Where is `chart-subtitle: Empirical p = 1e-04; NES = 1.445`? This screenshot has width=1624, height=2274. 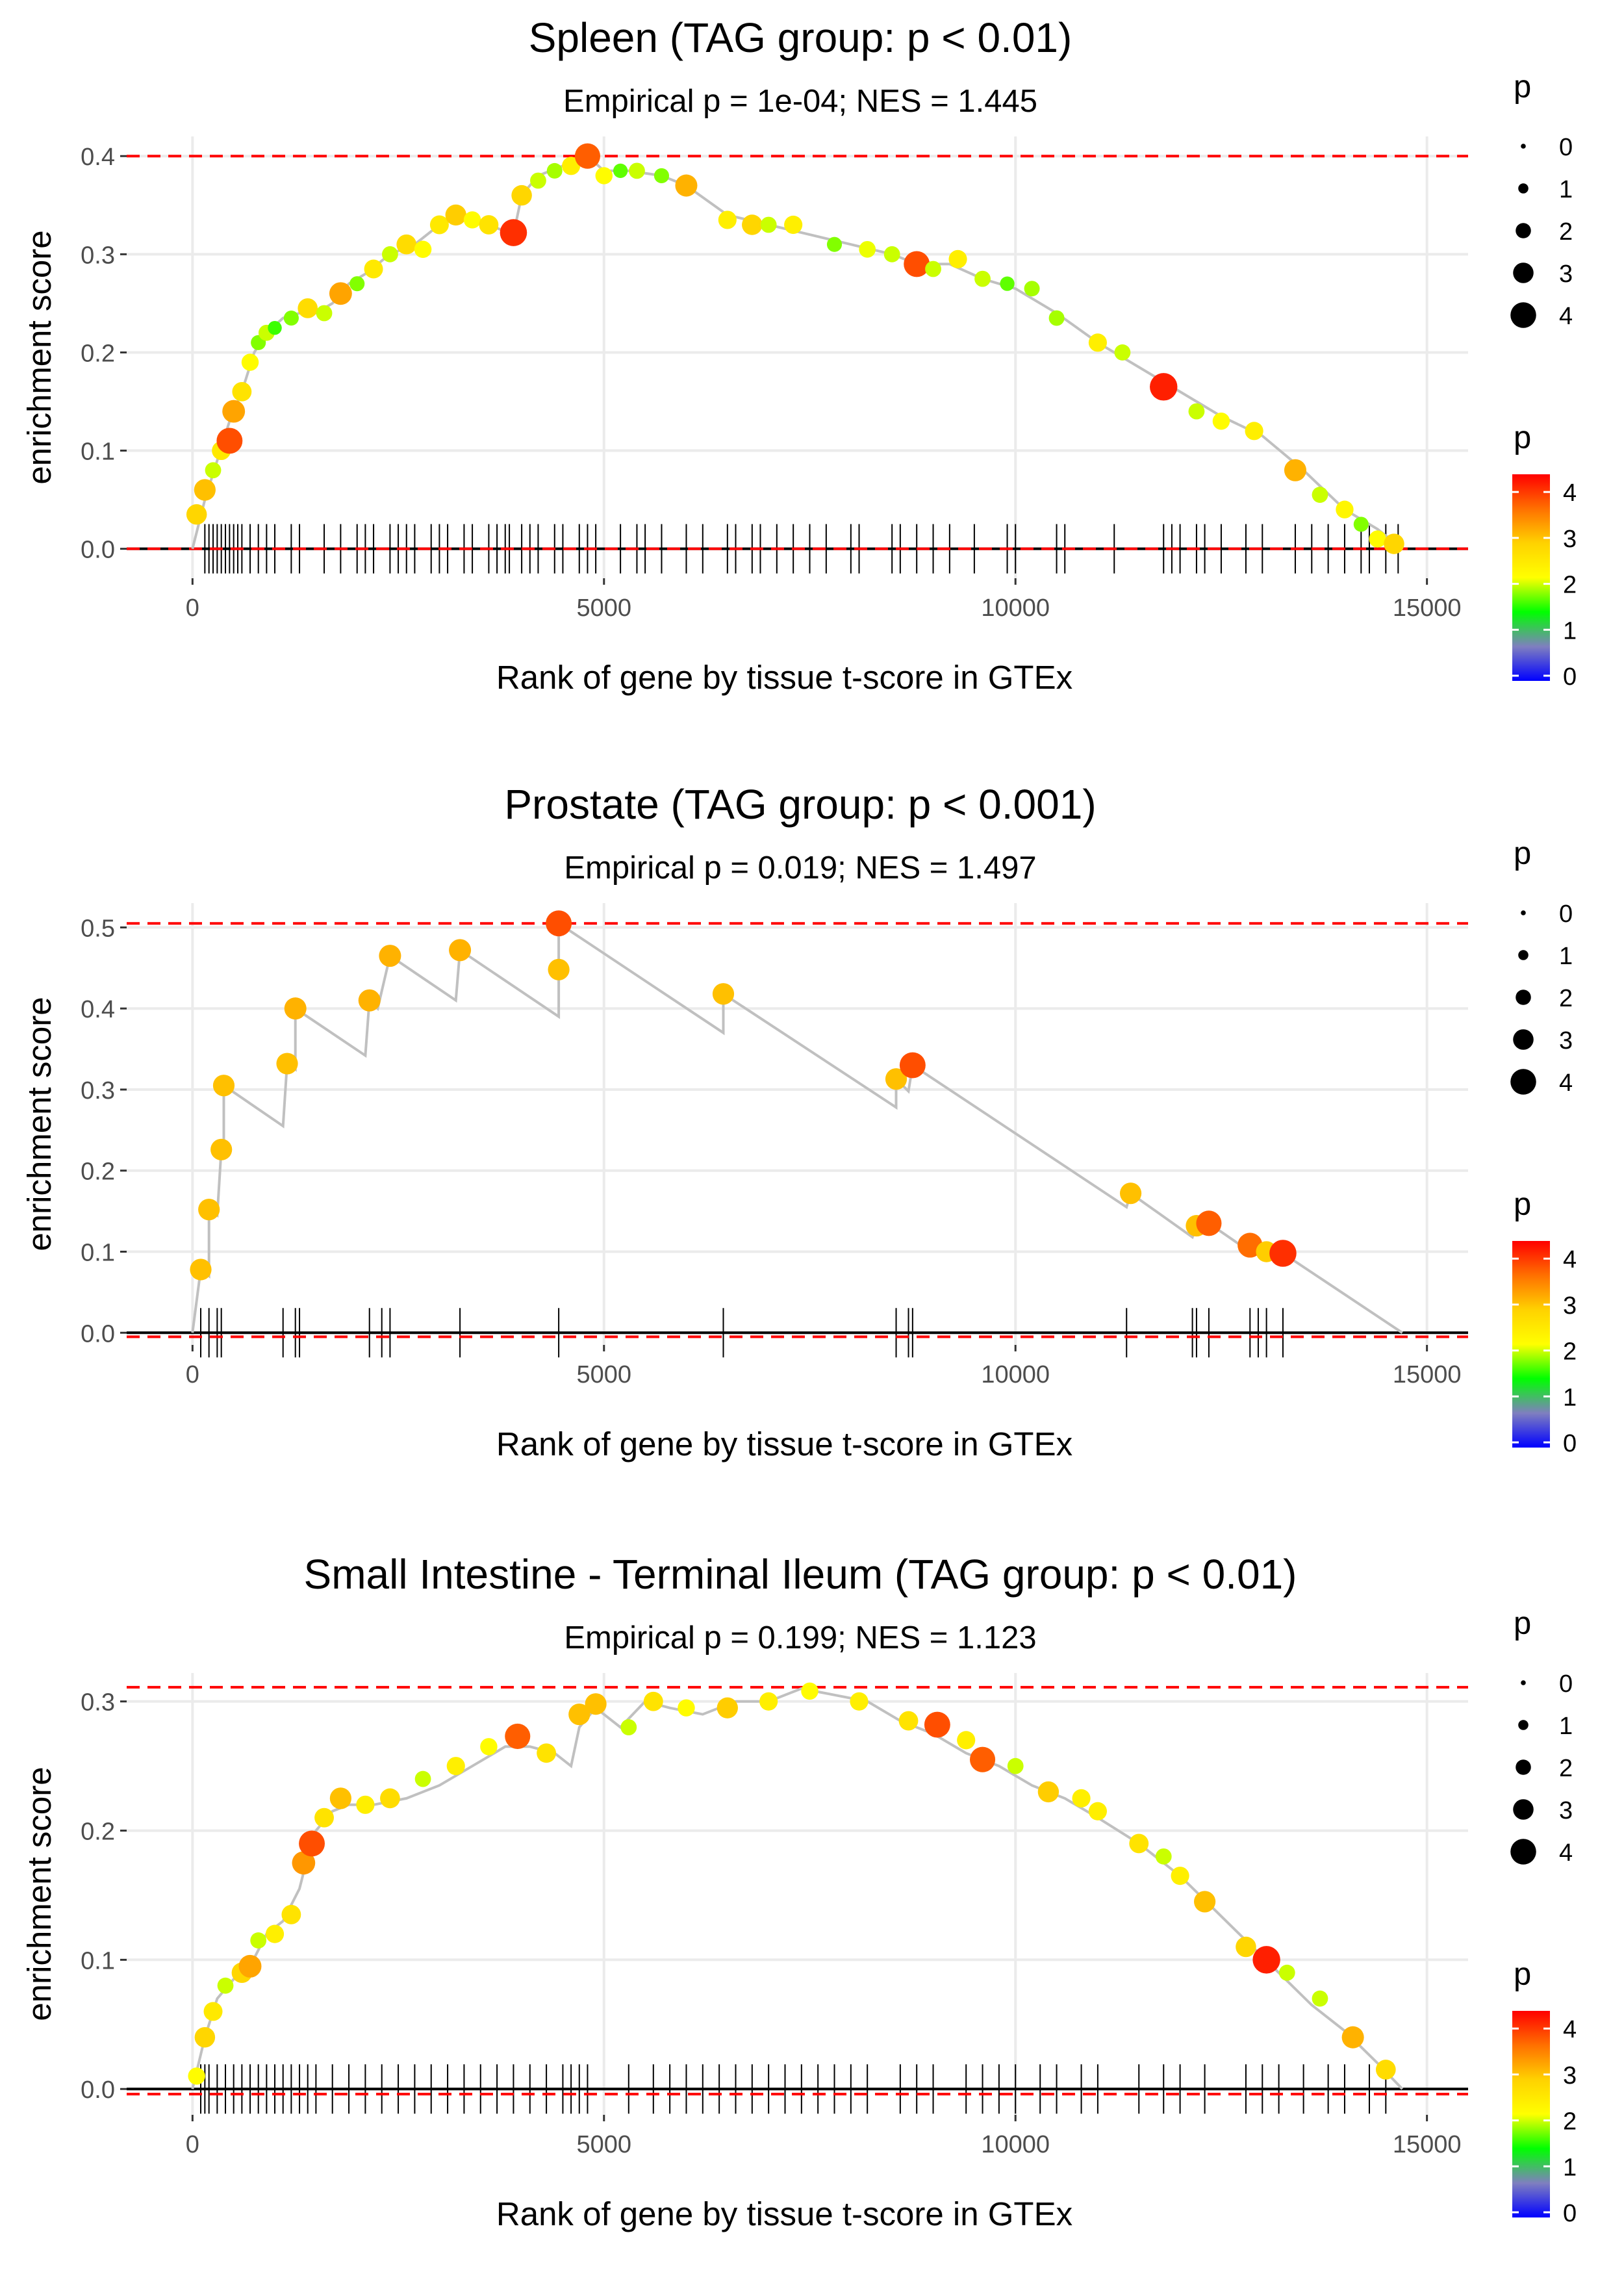 chart-subtitle: Empirical p = 1e-04; NES = 1.445 is located at coordinates (800, 101).